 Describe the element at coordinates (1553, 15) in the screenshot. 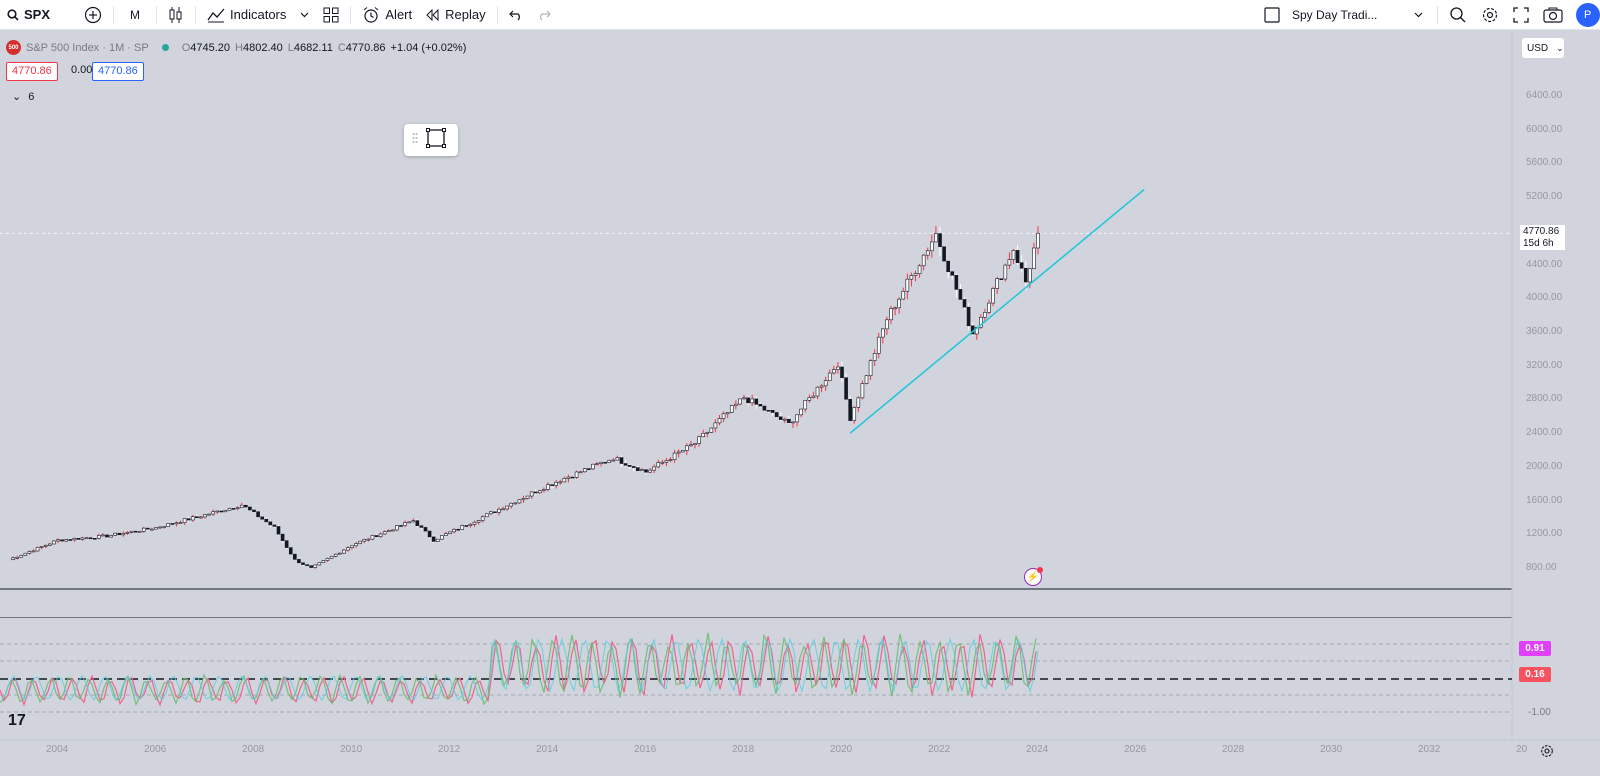

I see `snapshot-button` at that location.